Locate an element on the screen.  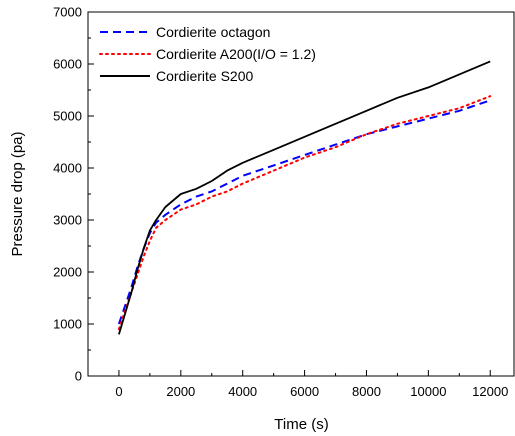
legend-label-2: Cordierite A200(I/O = 1.2) is located at coordinates (236, 54).